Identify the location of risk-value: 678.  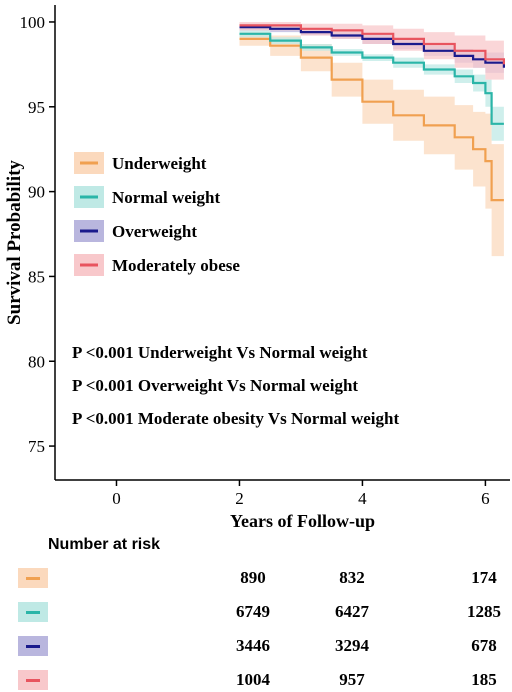
(484, 645).